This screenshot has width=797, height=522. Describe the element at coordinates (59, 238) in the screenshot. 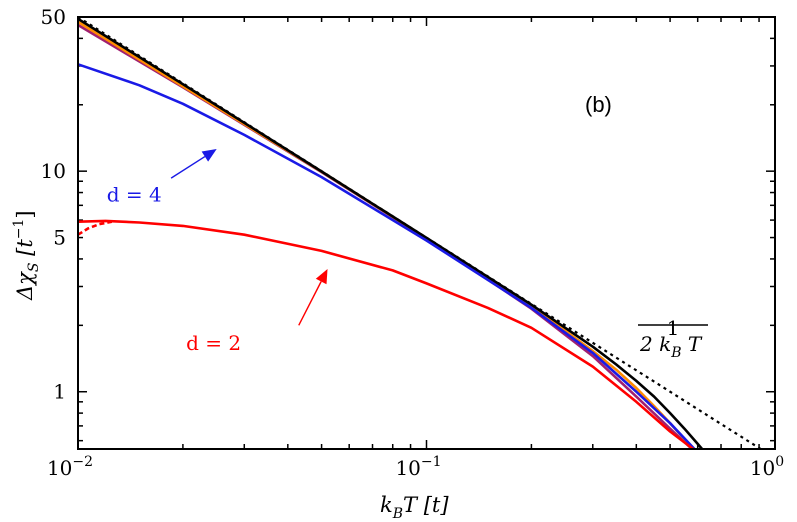

I see `y-tick-label: 5` at that location.